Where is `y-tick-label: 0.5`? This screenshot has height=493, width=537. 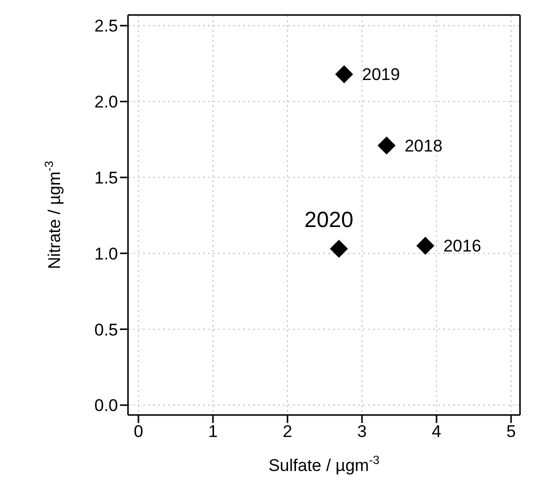
y-tick-label: 0.5 is located at coordinates (106, 330).